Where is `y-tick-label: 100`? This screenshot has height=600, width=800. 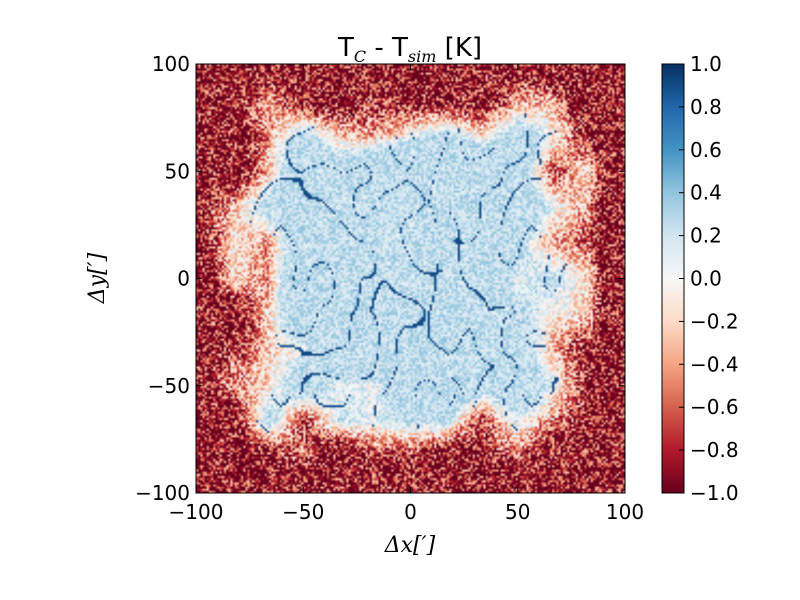
y-tick-label: 100 is located at coordinates (171, 64).